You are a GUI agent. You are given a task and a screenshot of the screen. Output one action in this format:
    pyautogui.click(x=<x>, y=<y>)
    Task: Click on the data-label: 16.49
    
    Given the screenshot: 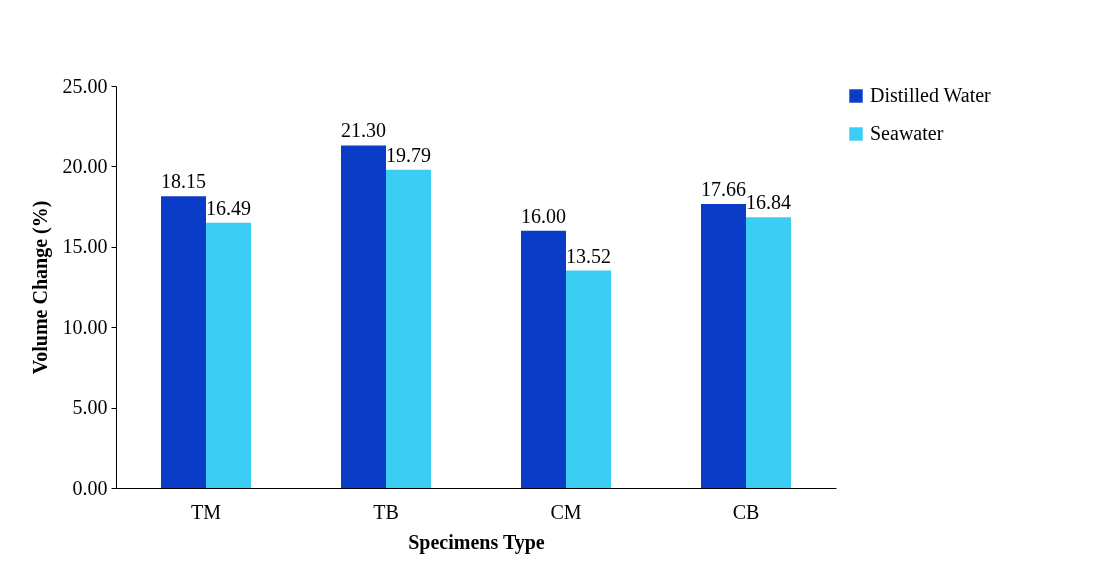 What is the action you would take?
    pyautogui.click(x=228, y=207)
    